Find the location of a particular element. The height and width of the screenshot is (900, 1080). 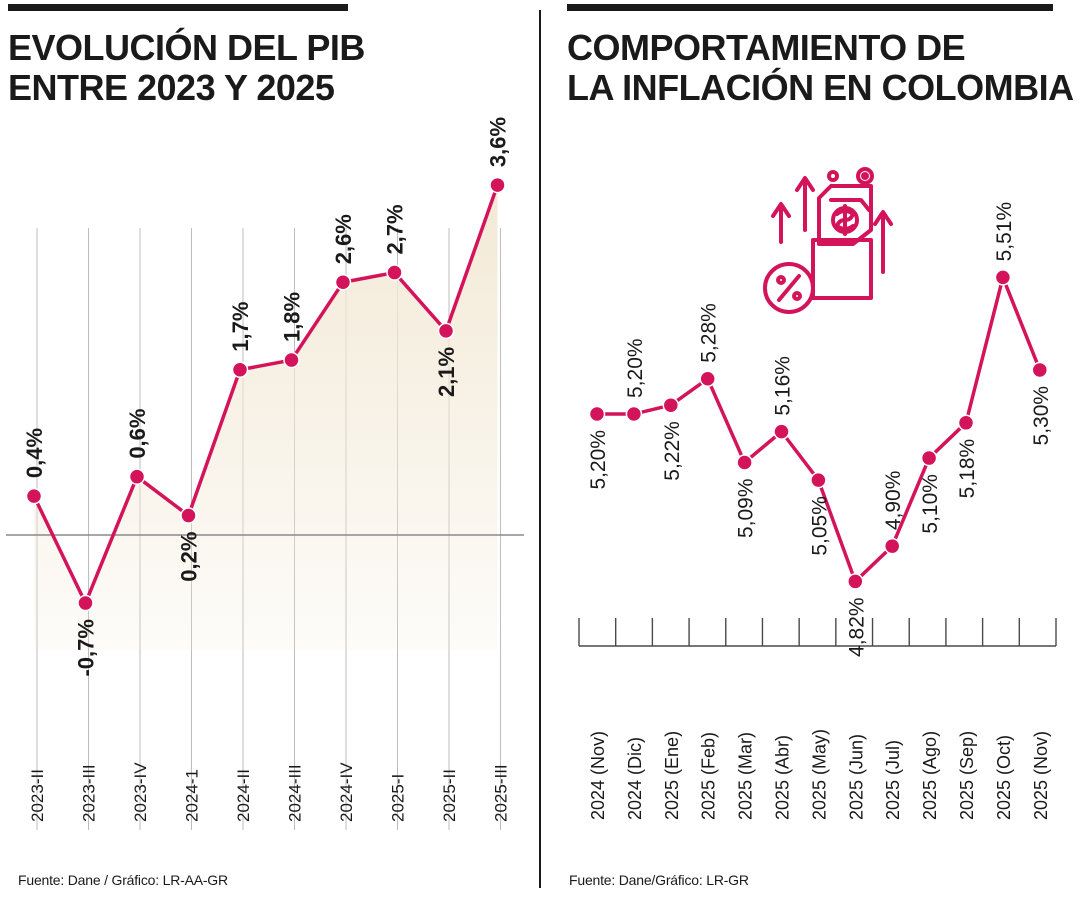

pib-title-line1: EVOLUCIÓN DEL PIB is located at coordinates (186, 47).